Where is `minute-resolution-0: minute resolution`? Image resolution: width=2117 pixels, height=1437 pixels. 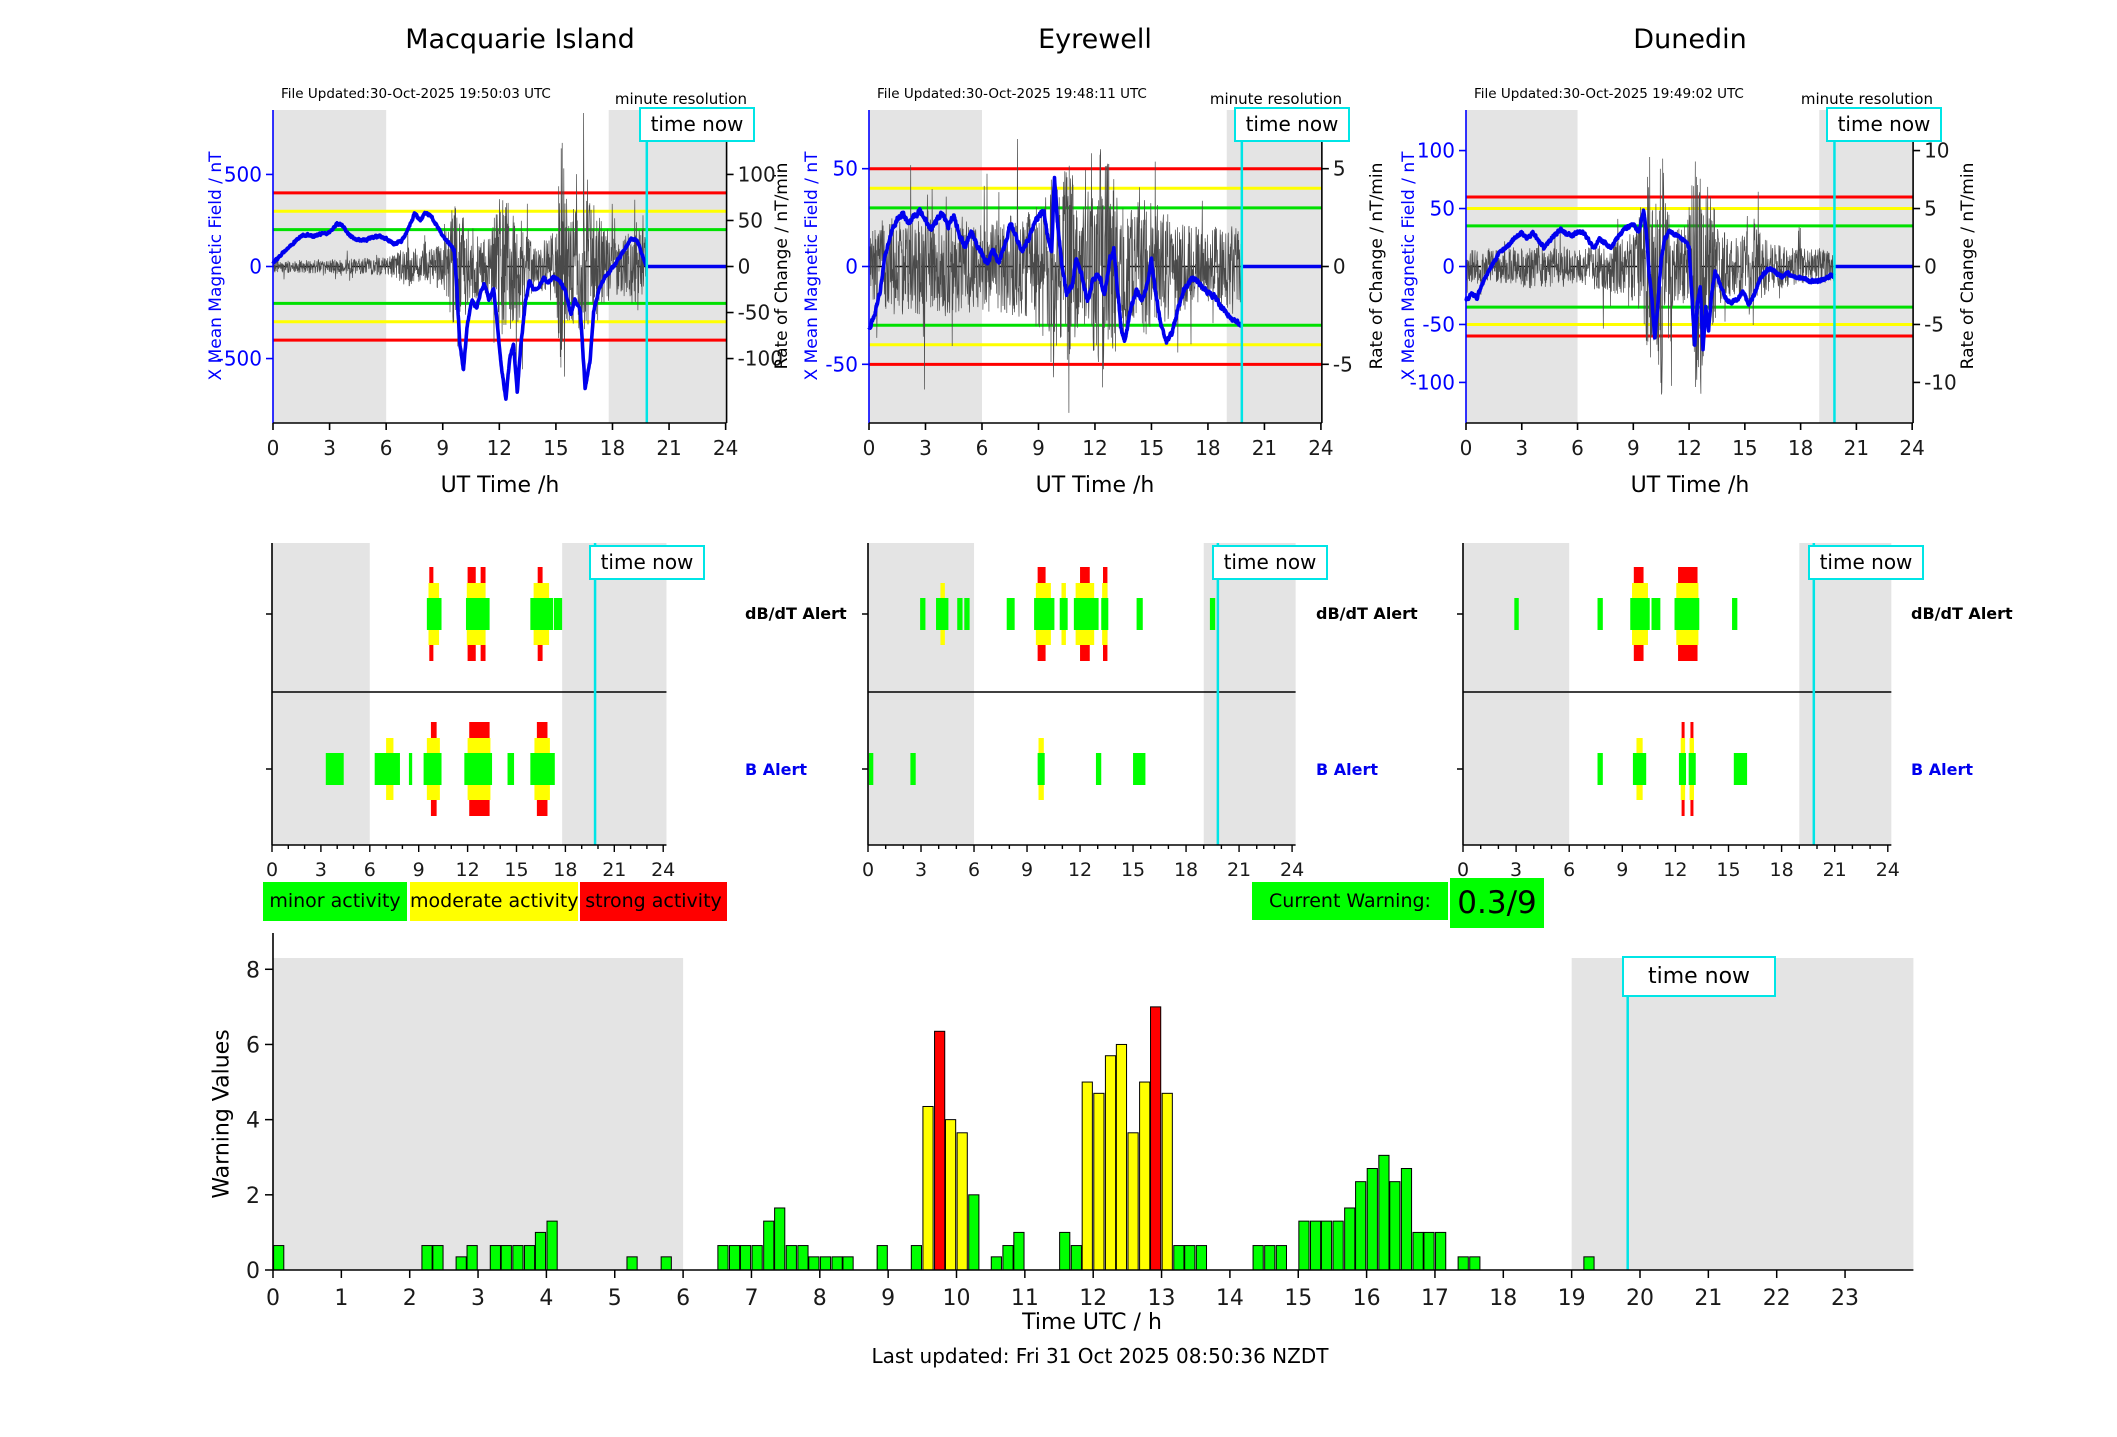
minute-resolution-0: minute resolution is located at coordinates (680, 99).